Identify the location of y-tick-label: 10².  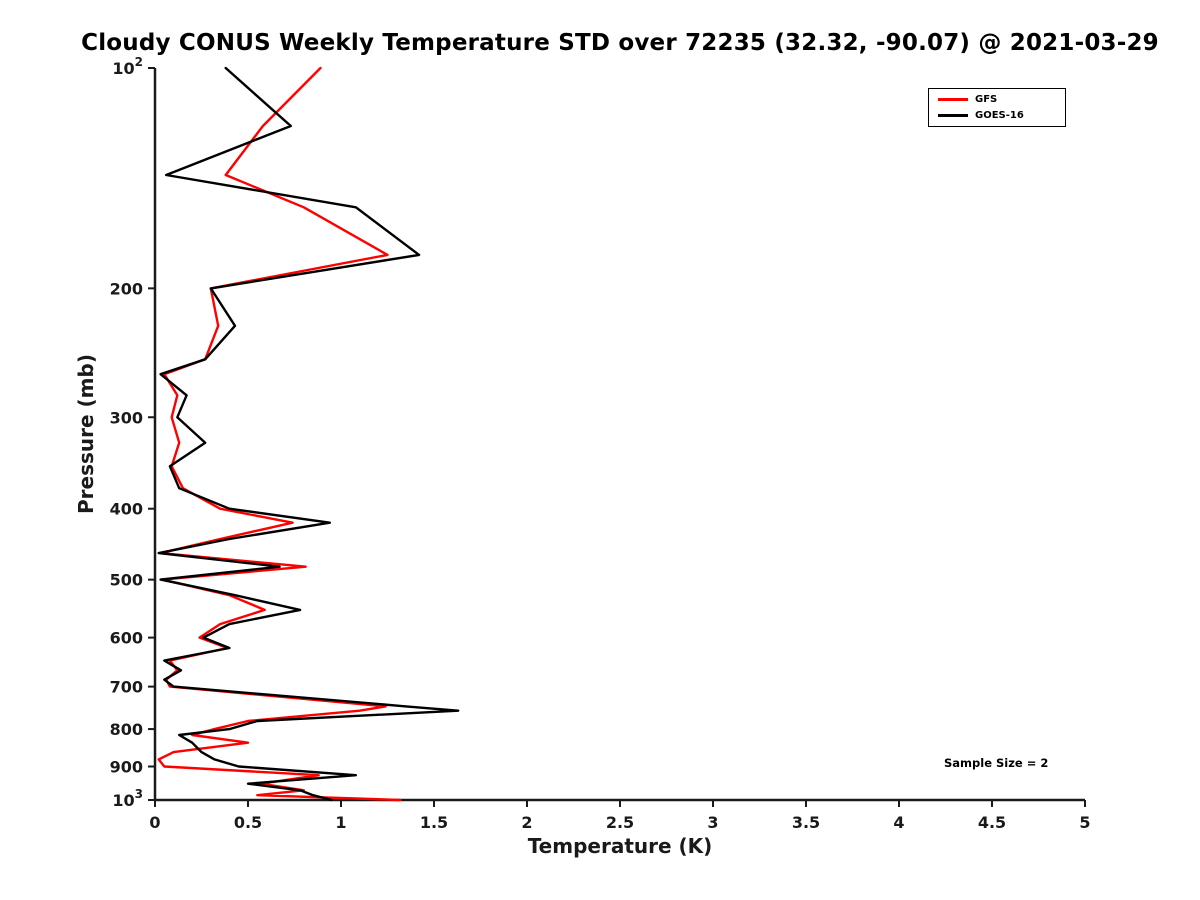
(127, 66).